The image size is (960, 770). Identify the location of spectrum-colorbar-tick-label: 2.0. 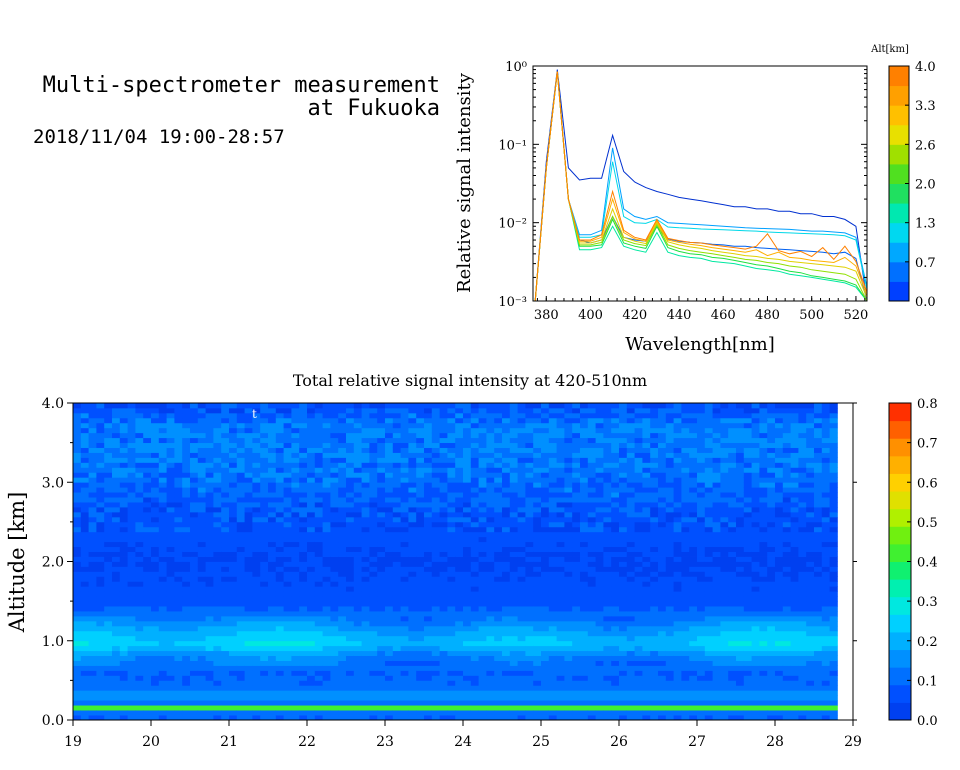
(925, 185).